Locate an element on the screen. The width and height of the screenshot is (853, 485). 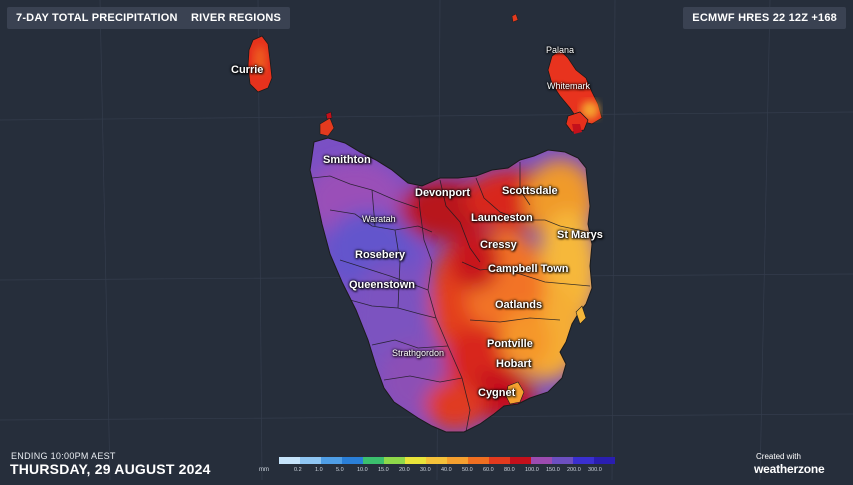
town-label-currie: Currie is located at coordinates (247, 70).